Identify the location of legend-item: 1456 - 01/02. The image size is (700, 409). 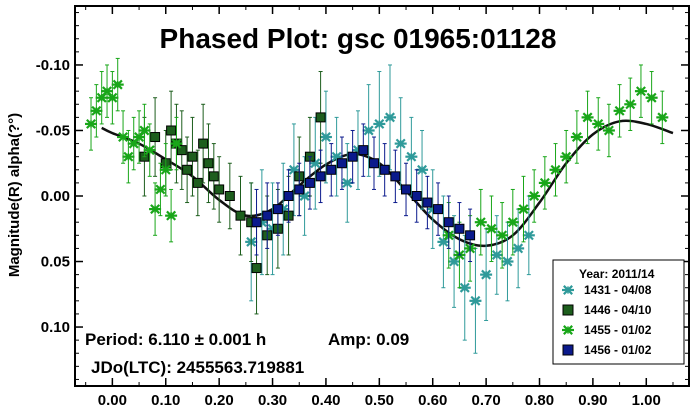
(607, 350).